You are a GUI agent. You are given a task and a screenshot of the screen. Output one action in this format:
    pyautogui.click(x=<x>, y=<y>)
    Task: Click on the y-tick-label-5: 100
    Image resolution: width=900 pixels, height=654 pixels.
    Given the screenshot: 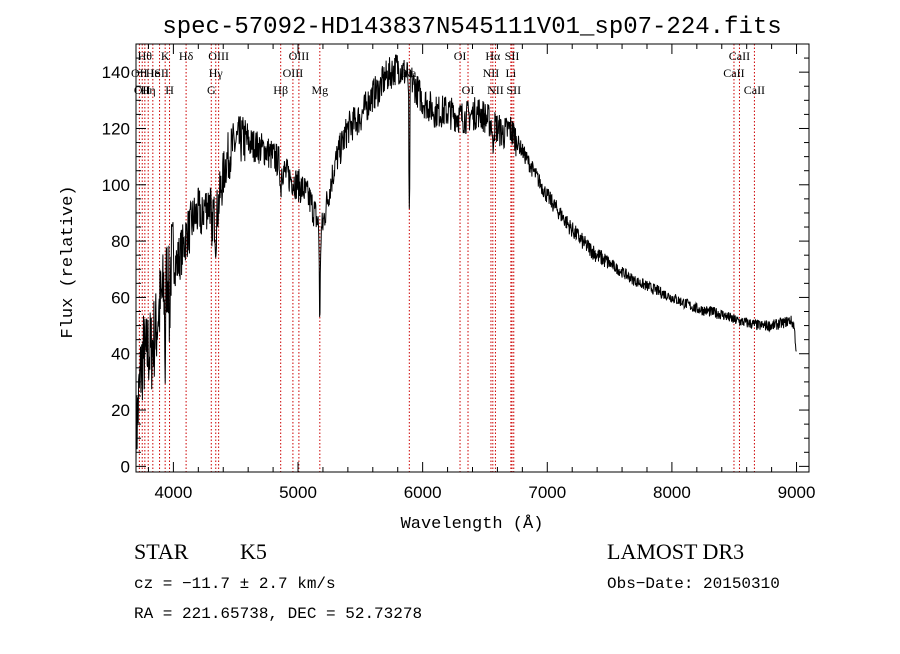 What is the action you would take?
    pyautogui.click(x=116, y=185)
    